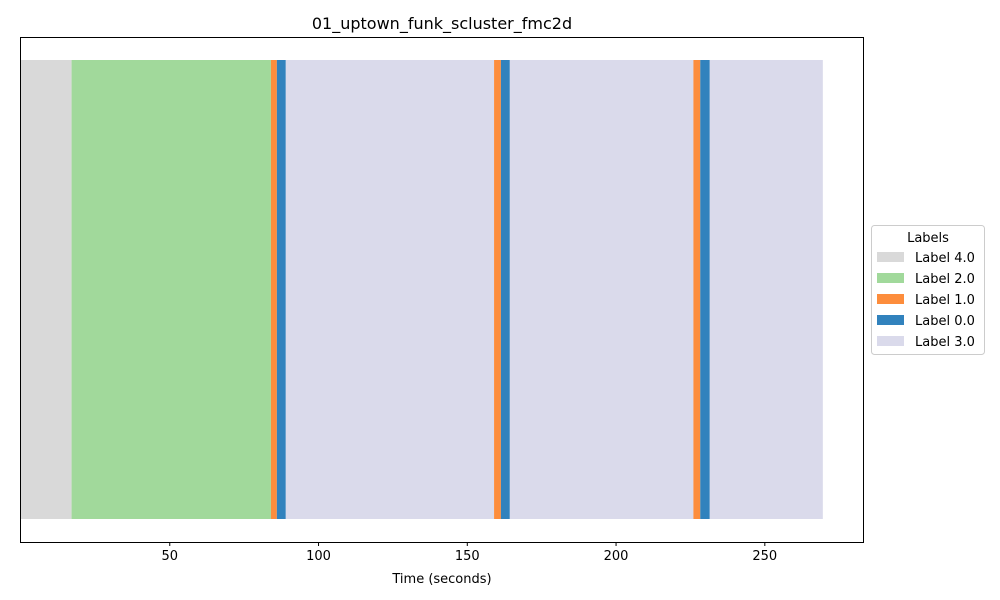  What do you see at coordinates (441, 579) in the screenshot?
I see `x-axis-label: Time (seconds)` at bounding box center [441, 579].